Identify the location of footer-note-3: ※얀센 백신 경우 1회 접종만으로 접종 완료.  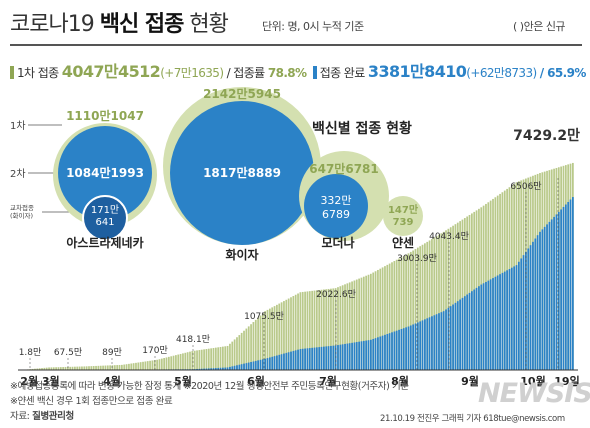
(91, 401).